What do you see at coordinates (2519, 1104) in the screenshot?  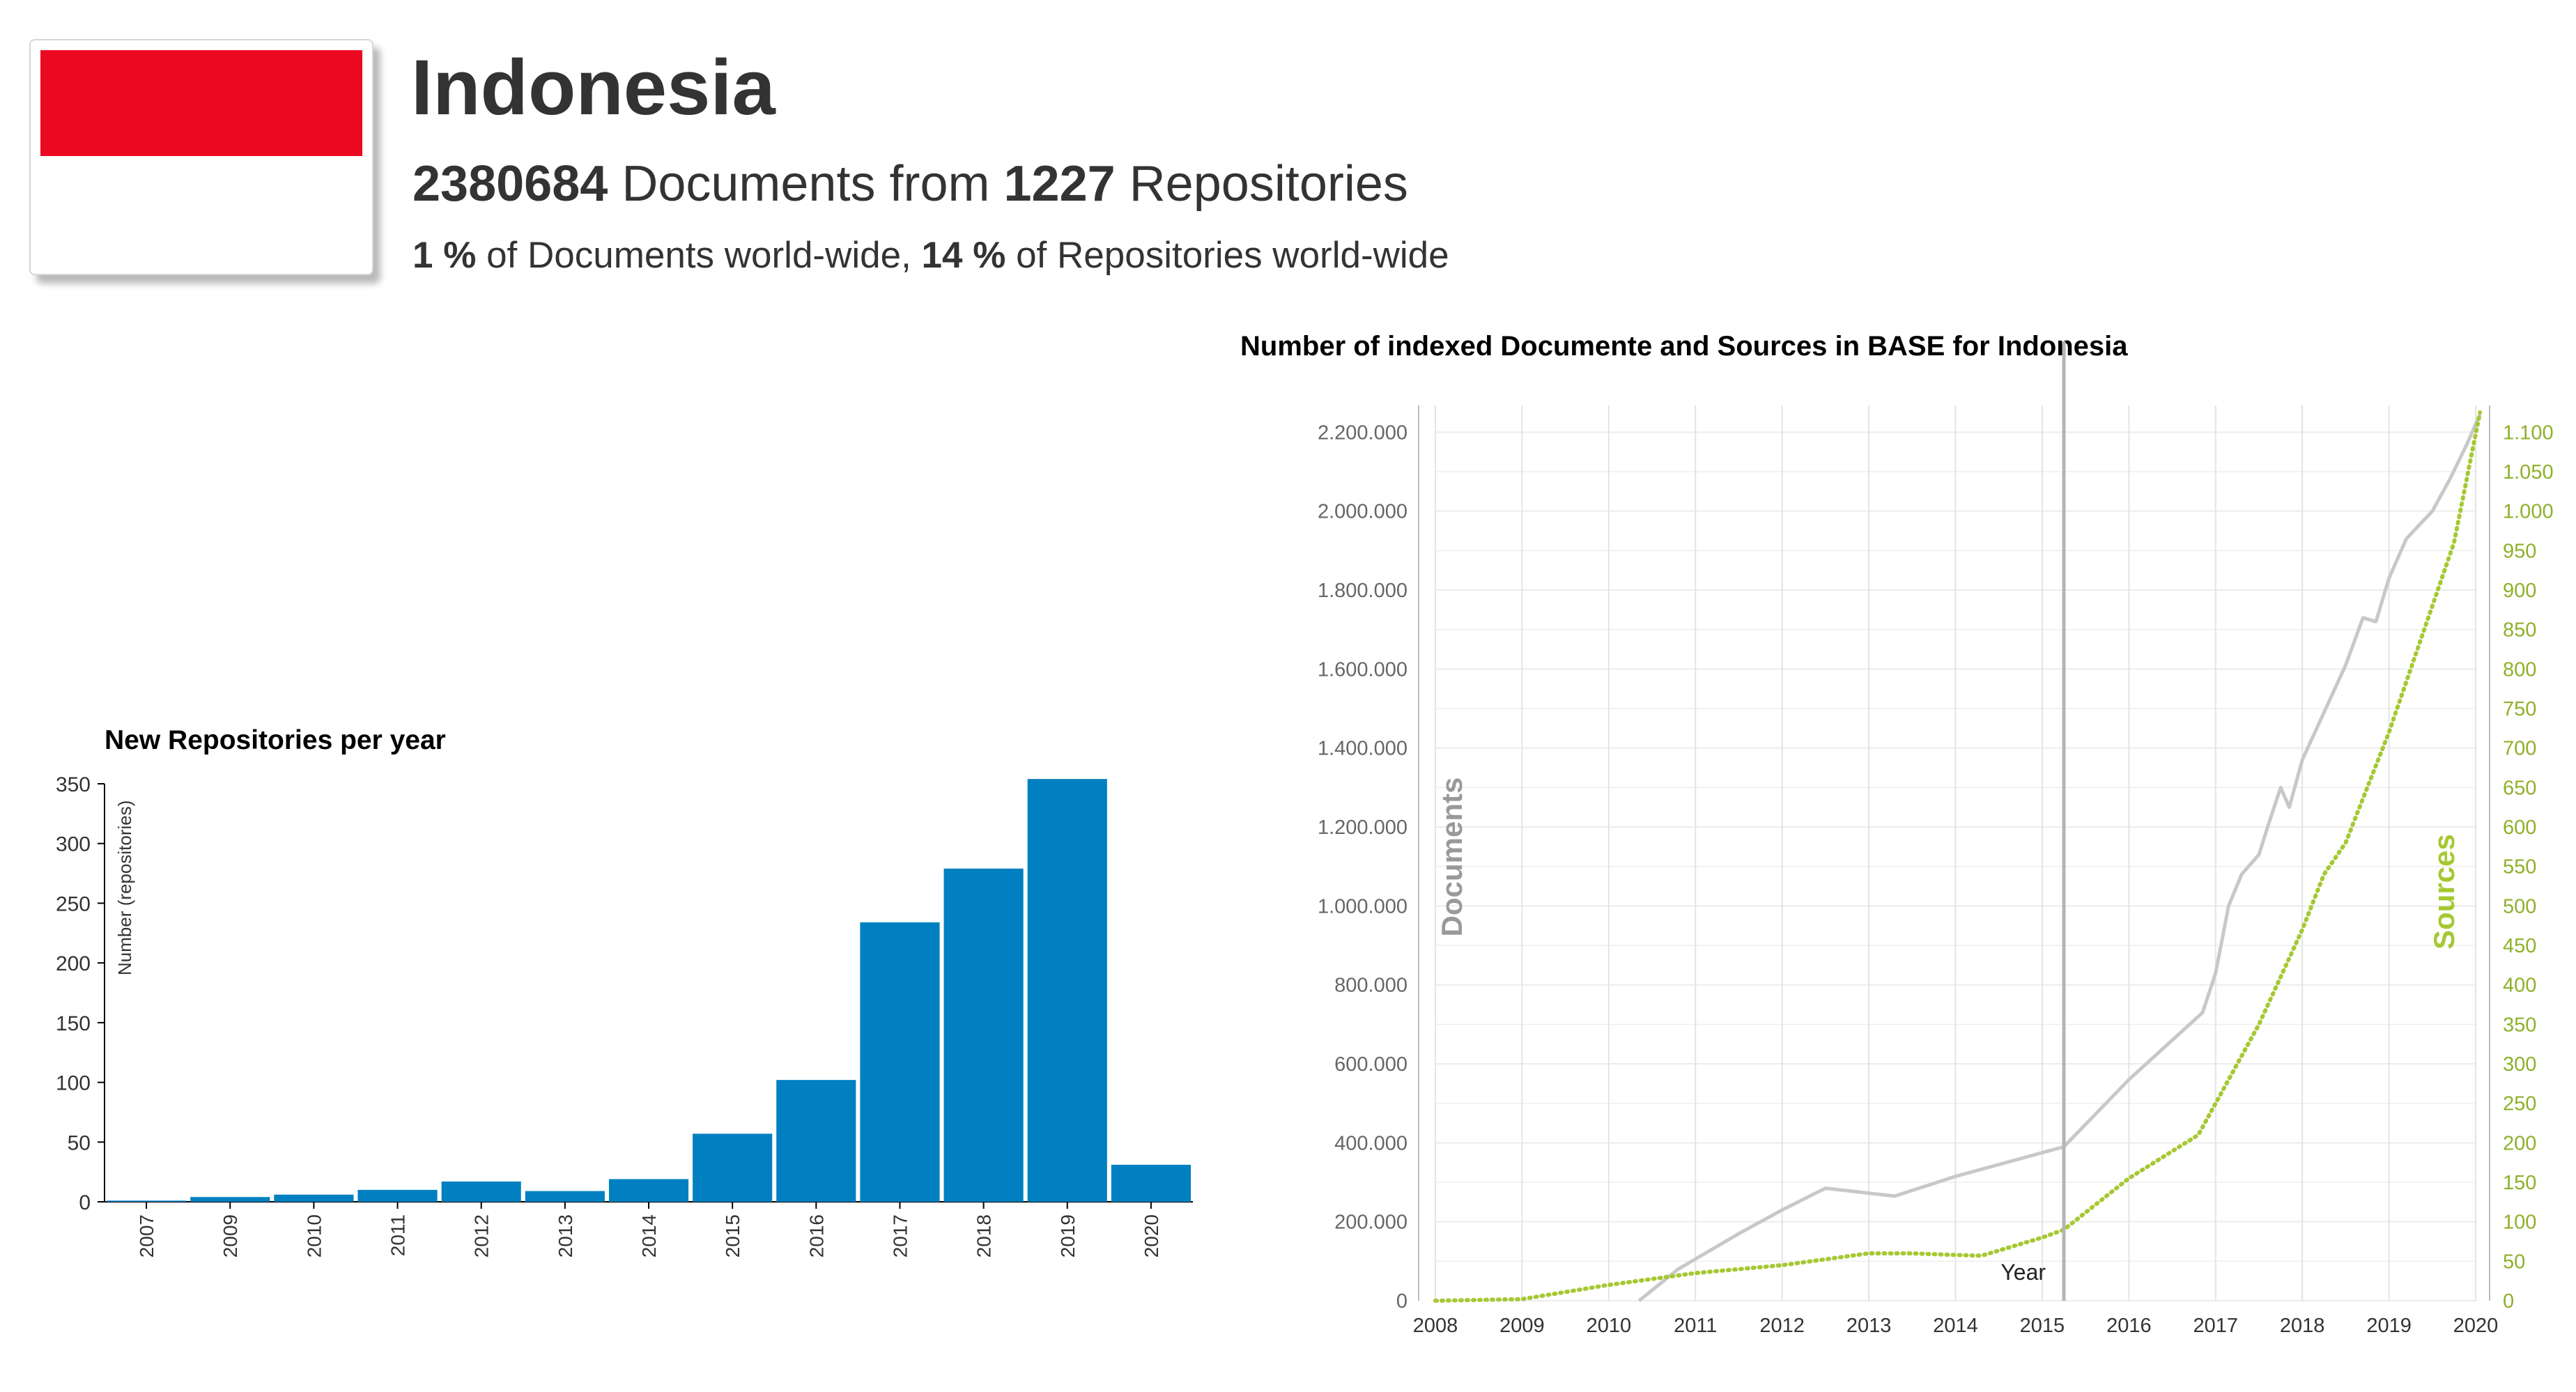 I see `line-y2-tick-label: 250` at bounding box center [2519, 1104].